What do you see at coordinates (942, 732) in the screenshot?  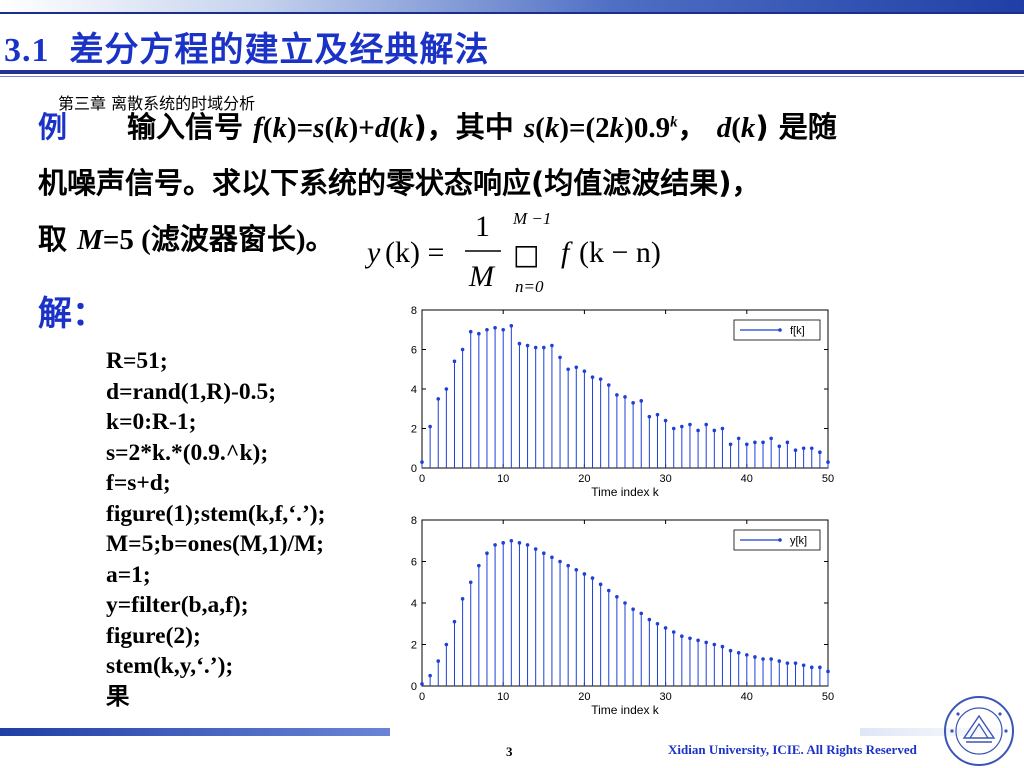 I see `footer-band-right` at bounding box center [942, 732].